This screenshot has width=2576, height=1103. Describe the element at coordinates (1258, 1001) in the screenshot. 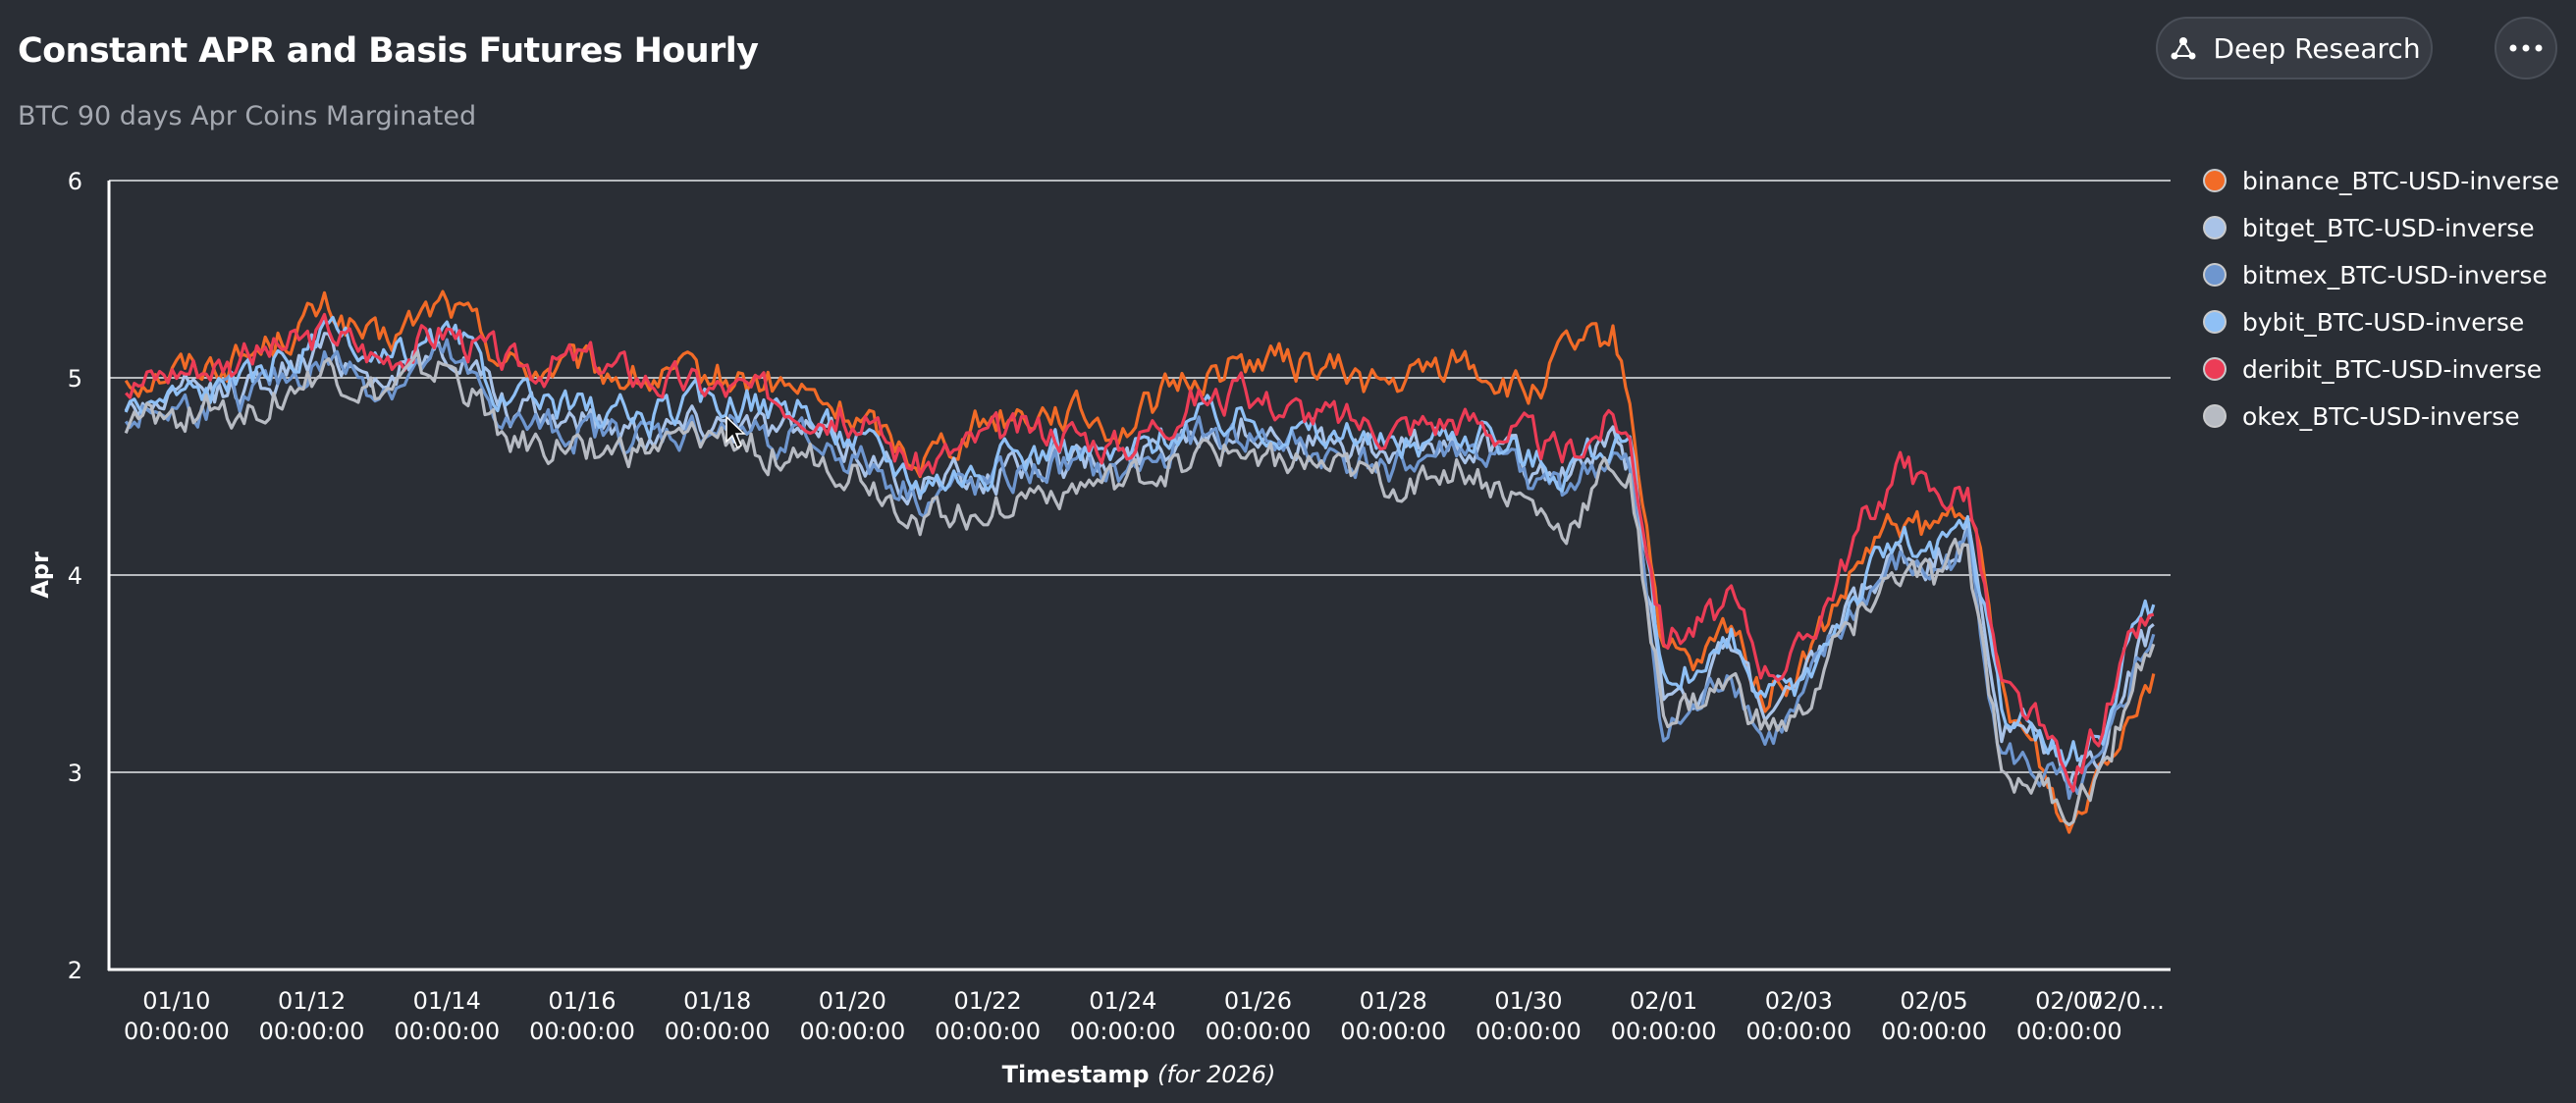

I see `x-tick-label: 01/26` at that location.